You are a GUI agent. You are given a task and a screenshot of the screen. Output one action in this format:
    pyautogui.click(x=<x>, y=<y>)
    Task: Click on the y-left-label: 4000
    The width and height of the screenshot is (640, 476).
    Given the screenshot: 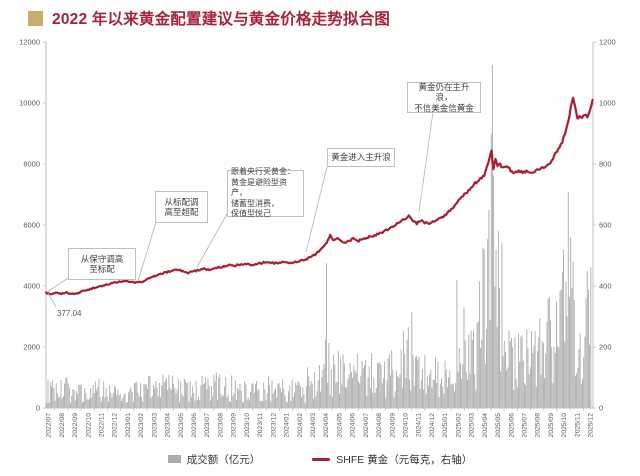 What is the action you would take?
    pyautogui.click(x=31, y=286)
    